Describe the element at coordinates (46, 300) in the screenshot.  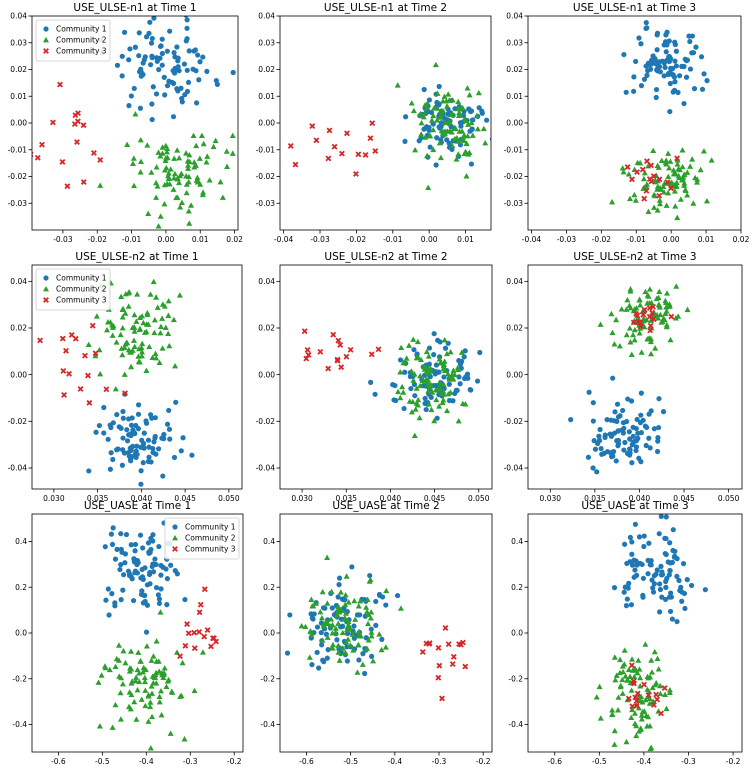
I see `legend-marker` at that location.